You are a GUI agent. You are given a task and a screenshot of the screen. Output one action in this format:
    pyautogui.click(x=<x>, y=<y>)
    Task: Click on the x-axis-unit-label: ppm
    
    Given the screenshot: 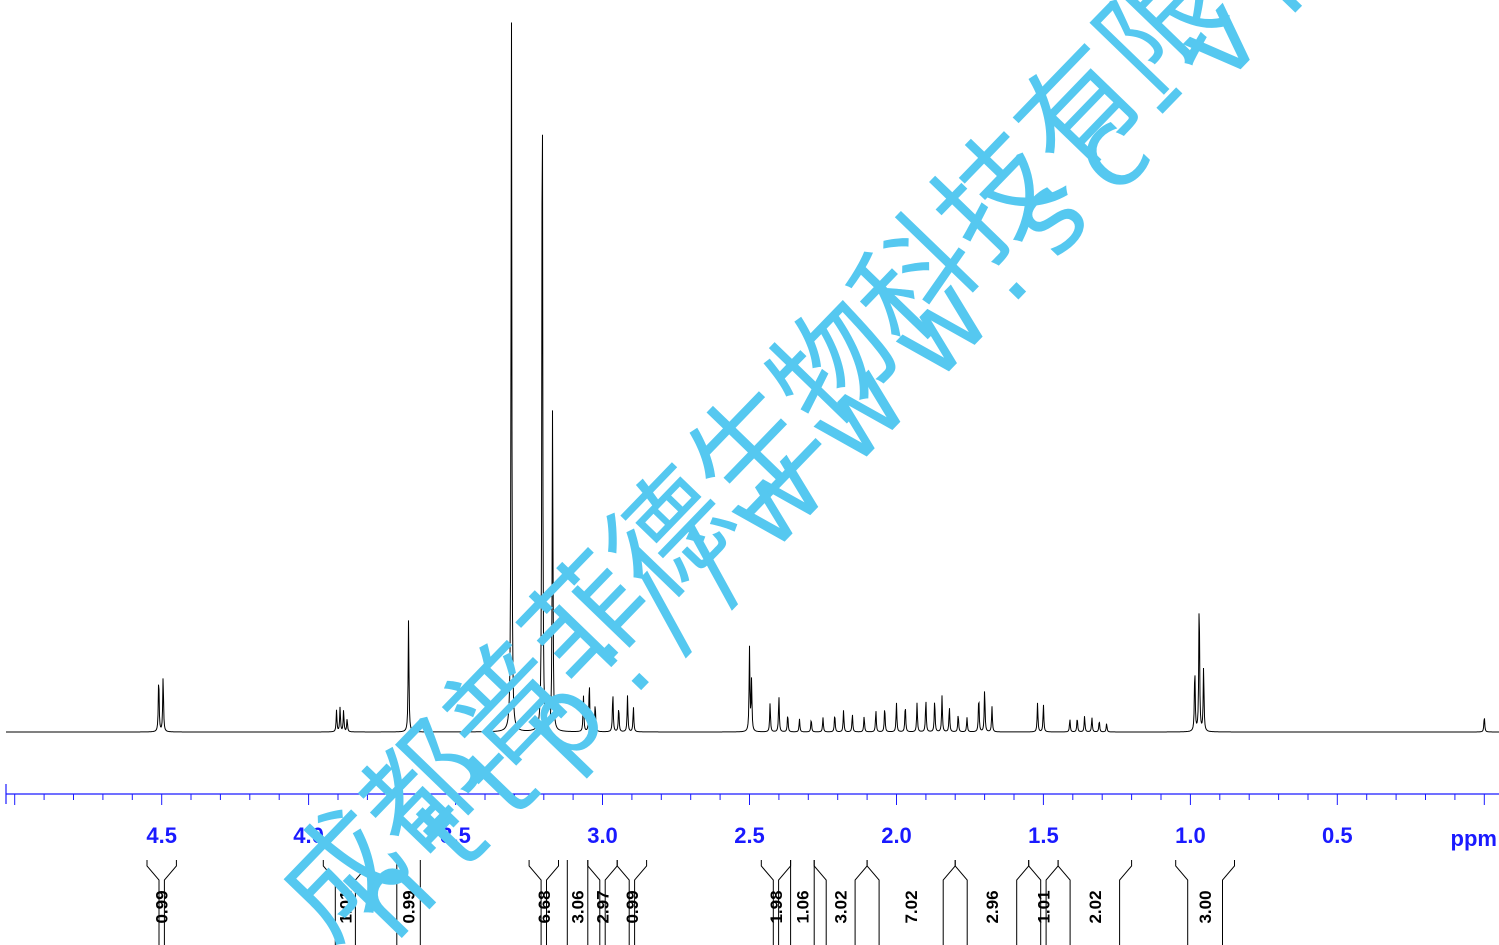 What is the action you would take?
    pyautogui.click(x=1474, y=838)
    